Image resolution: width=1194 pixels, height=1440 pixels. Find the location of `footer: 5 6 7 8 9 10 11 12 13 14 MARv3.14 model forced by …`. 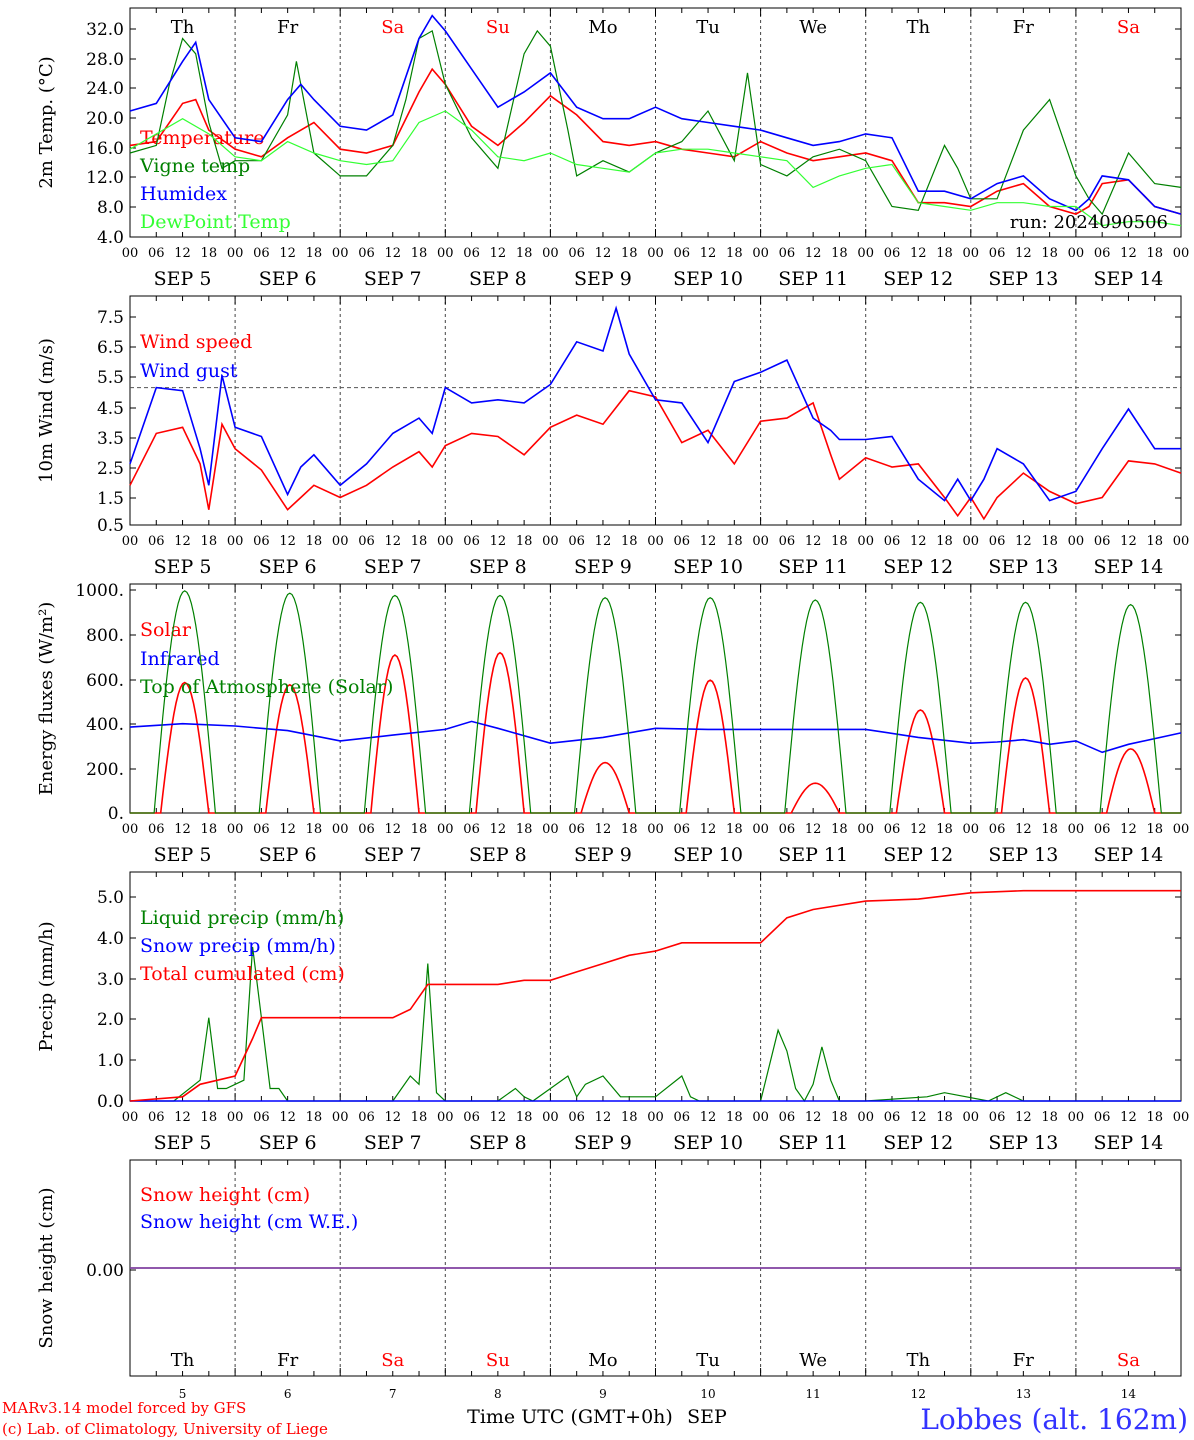

footer: 5 6 7 8 9 10 11 12 13 14 MARv3.14 model forced by … is located at coordinates (595, 1412).